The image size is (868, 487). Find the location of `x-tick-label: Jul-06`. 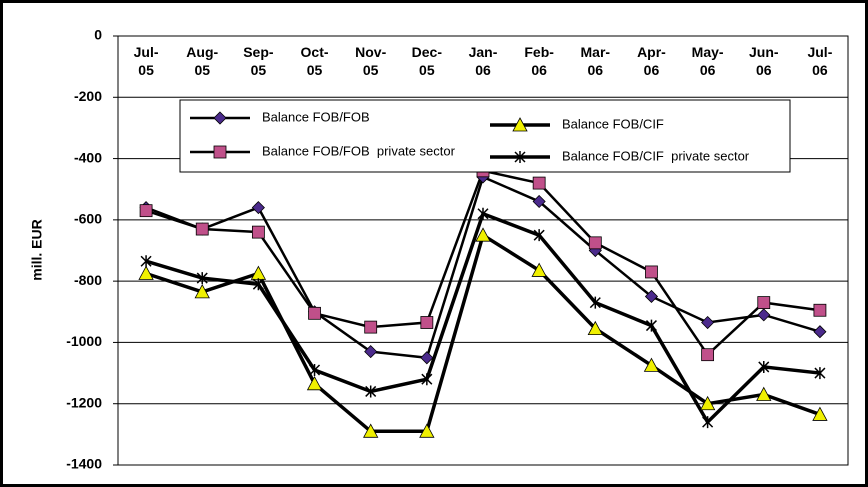

x-tick-label: Jul-06 is located at coordinates (819, 61).